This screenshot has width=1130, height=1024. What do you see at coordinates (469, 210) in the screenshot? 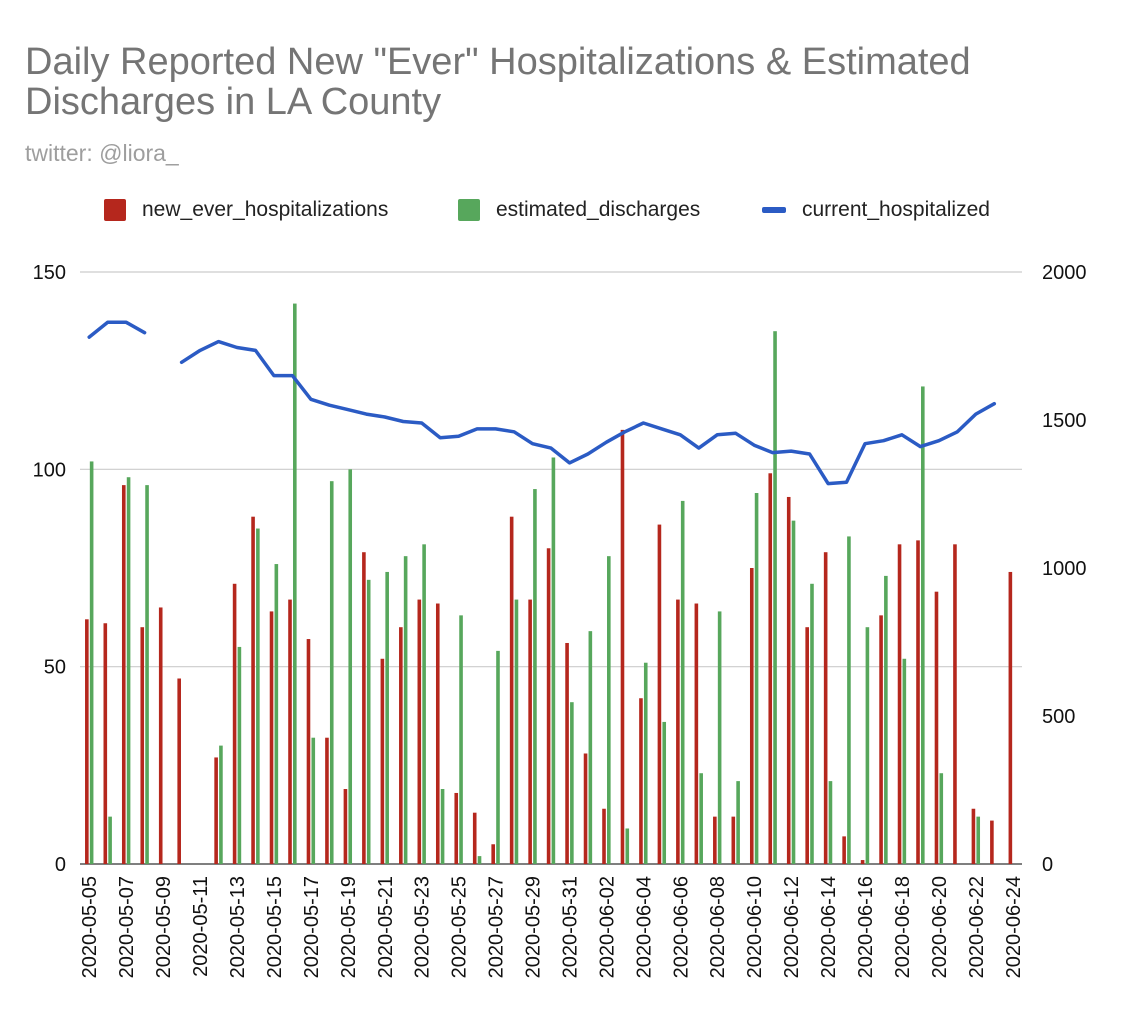
I see `legend-swatch-green` at bounding box center [469, 210].